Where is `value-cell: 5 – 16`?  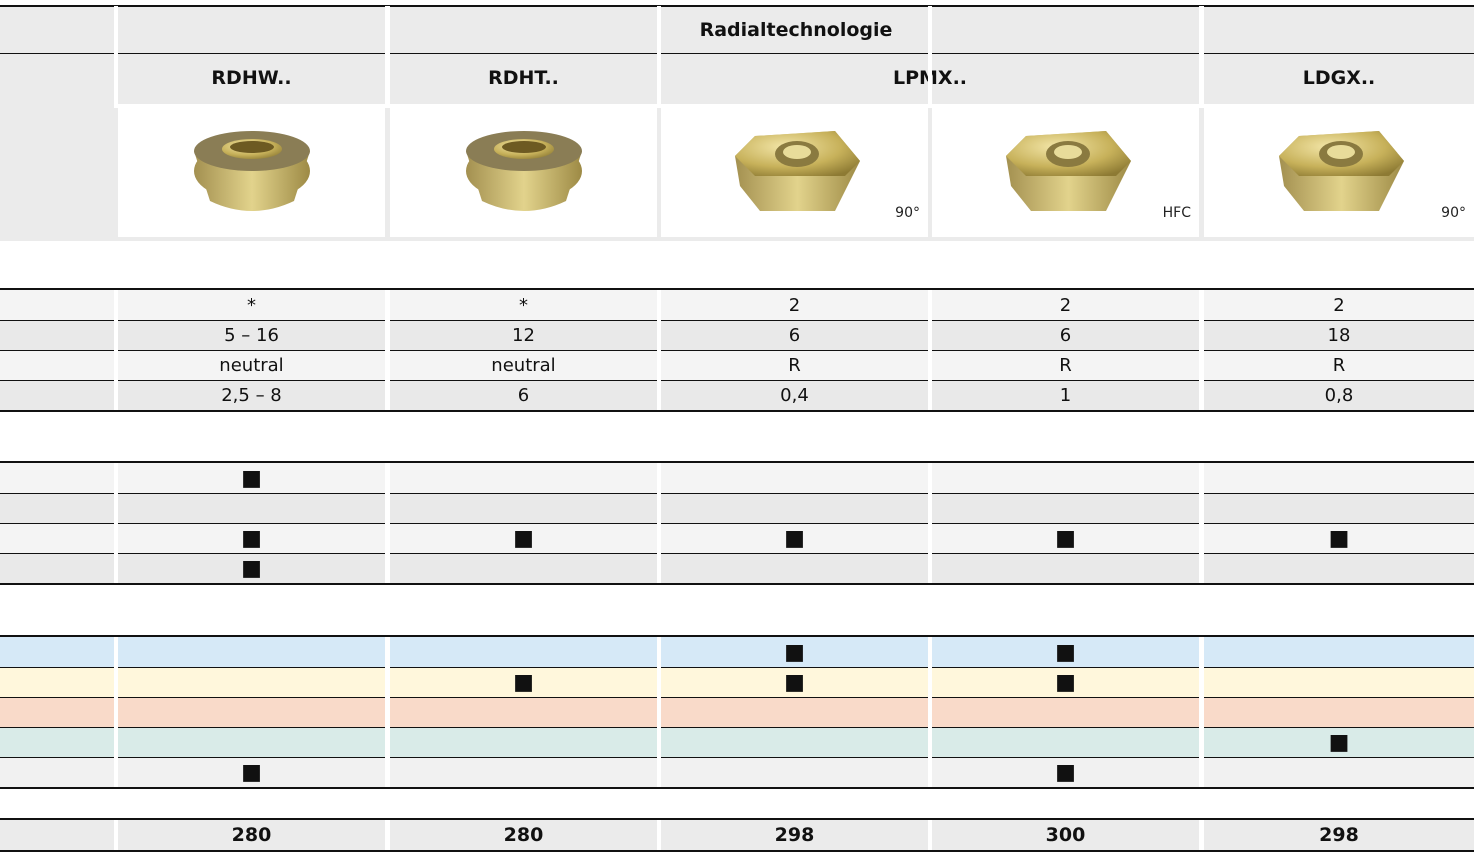 value-cell: 5 – 16 is located at coordinates (251, 335).